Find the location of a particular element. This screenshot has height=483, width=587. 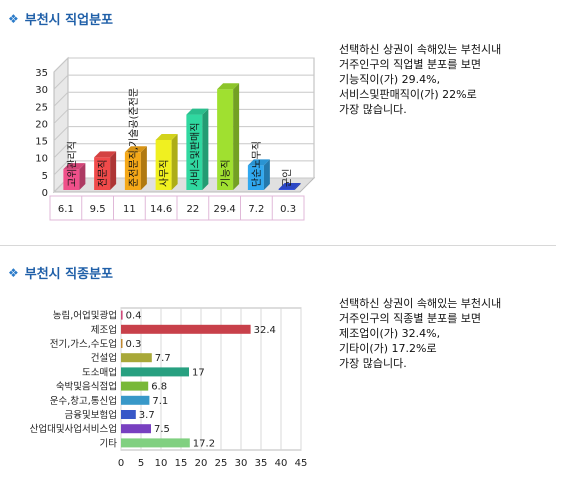

x-tick-label: 25 is located at coordinates (221, 463).